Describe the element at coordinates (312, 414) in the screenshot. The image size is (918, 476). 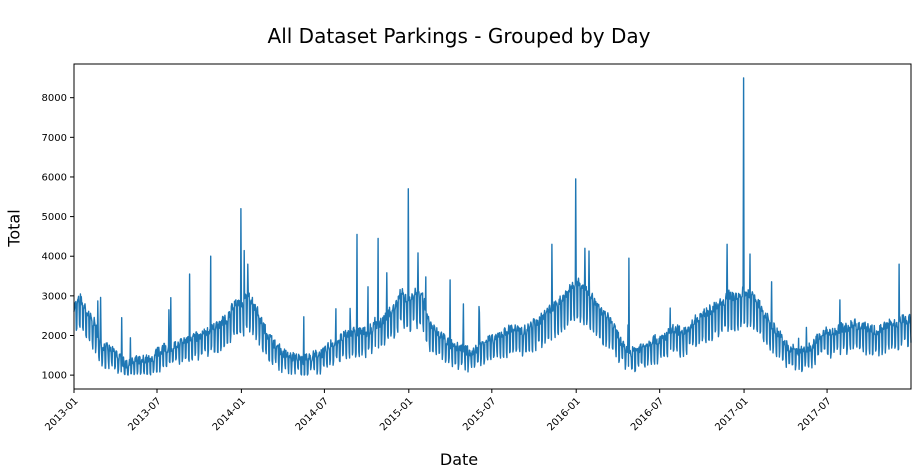
I see `x-tick-label: 2014-07` at that location.